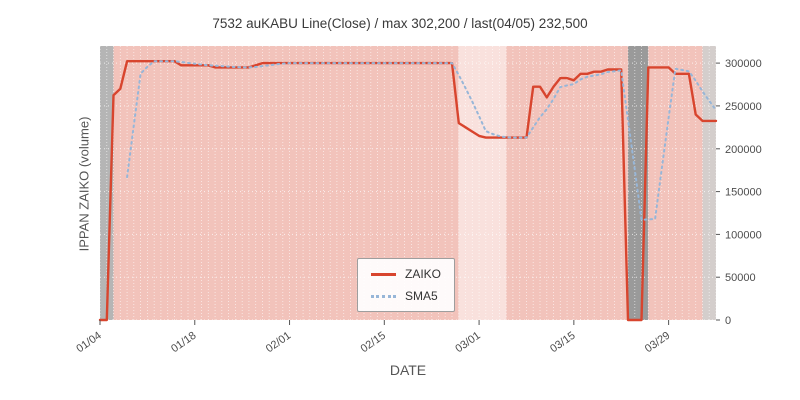  I want to click on y-axis-label: IPPAN ZAIKO (volume), so click(84, 184).